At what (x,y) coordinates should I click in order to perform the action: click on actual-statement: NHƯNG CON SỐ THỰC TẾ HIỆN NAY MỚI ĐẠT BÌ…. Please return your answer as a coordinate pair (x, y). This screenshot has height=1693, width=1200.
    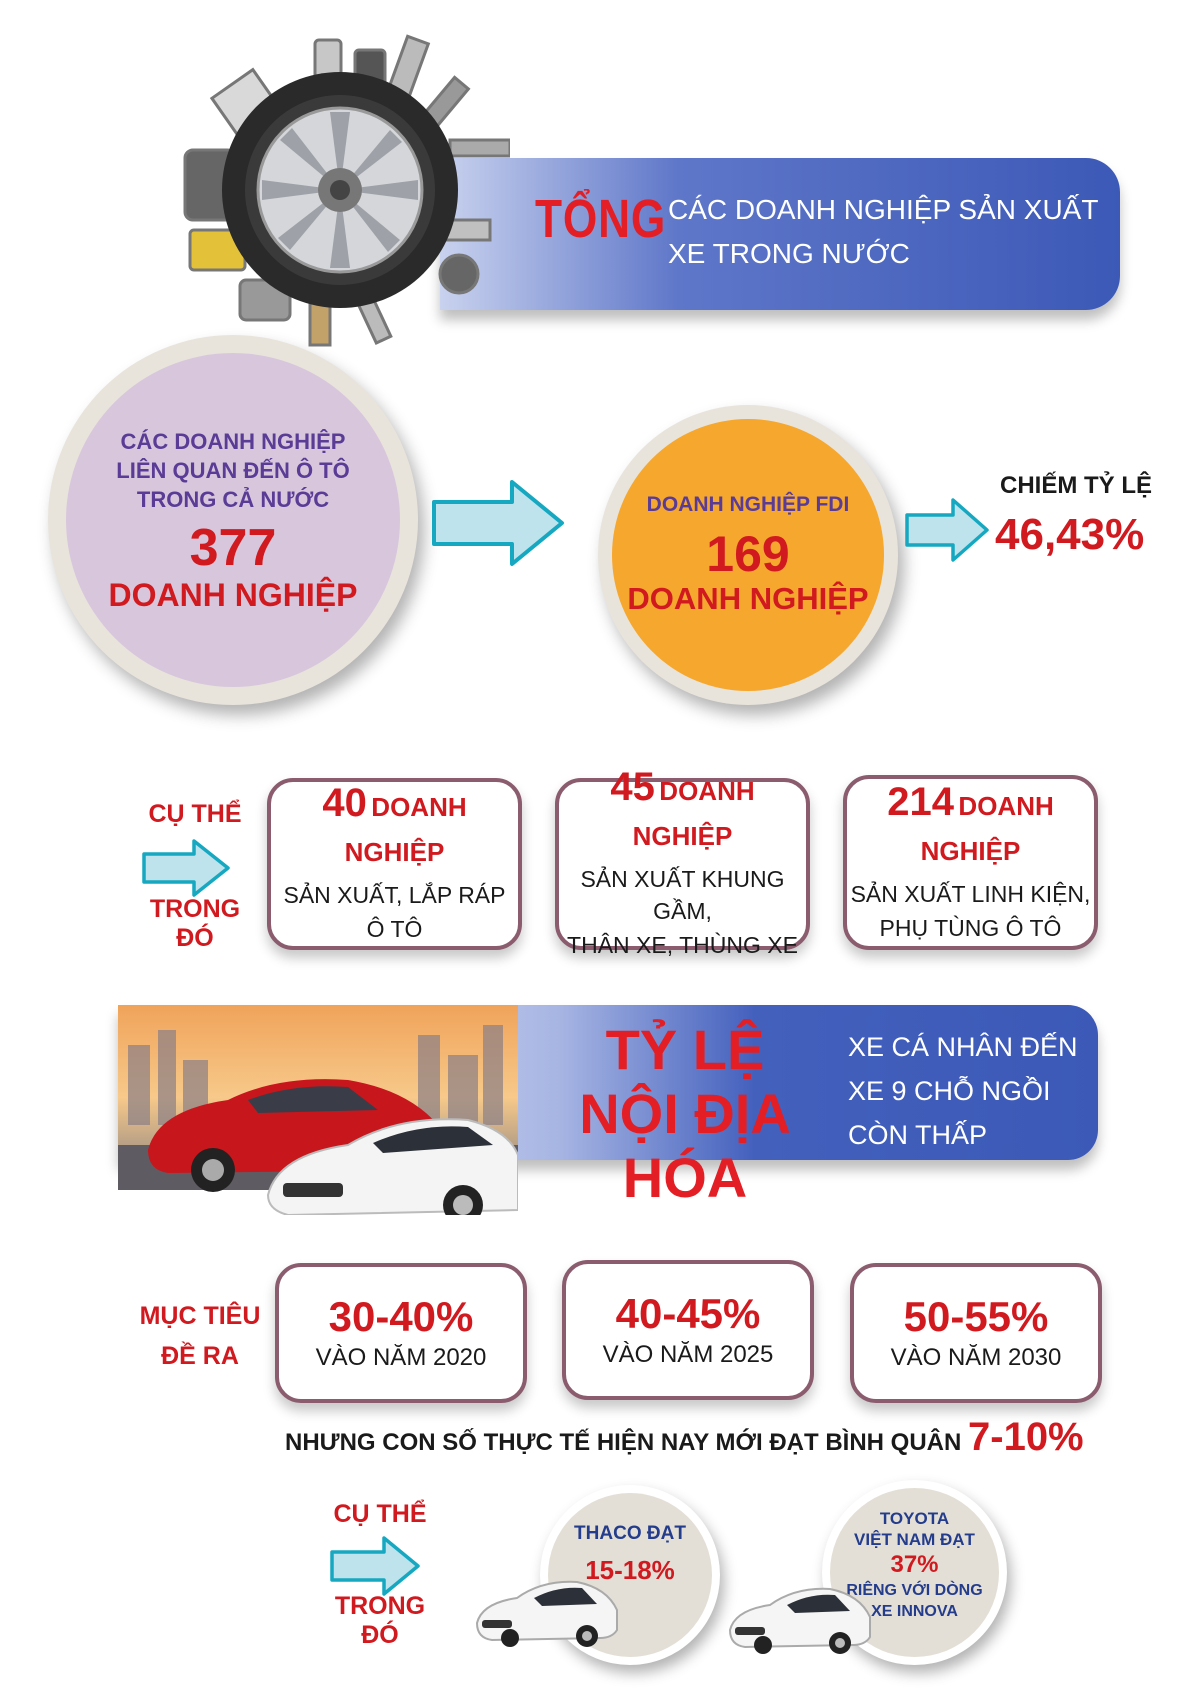
    Looking at the image, I should click on (684, 1437).